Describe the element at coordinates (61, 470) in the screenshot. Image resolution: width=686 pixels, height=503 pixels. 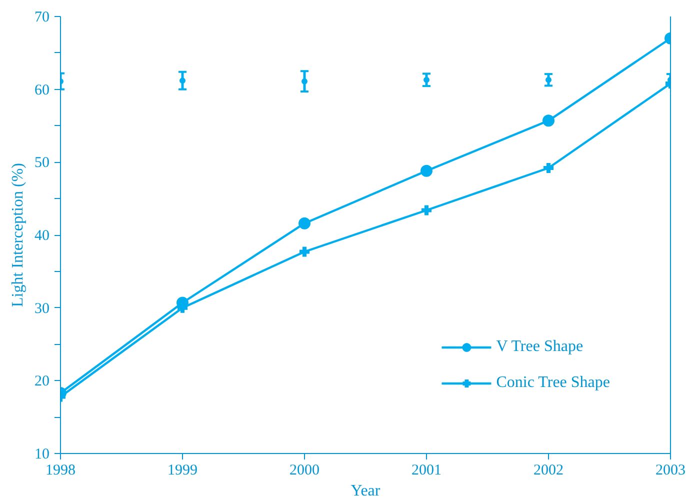
I see `x-tick-label: 1998` at that location.